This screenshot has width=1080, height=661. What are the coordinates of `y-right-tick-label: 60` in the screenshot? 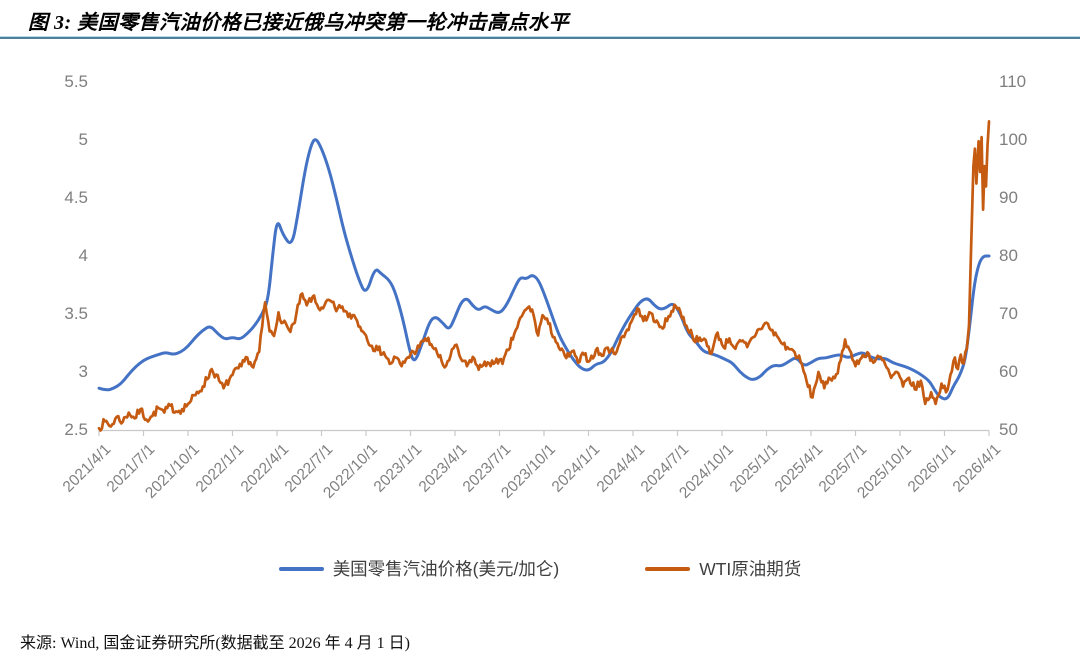 It's located at (1008, 371).